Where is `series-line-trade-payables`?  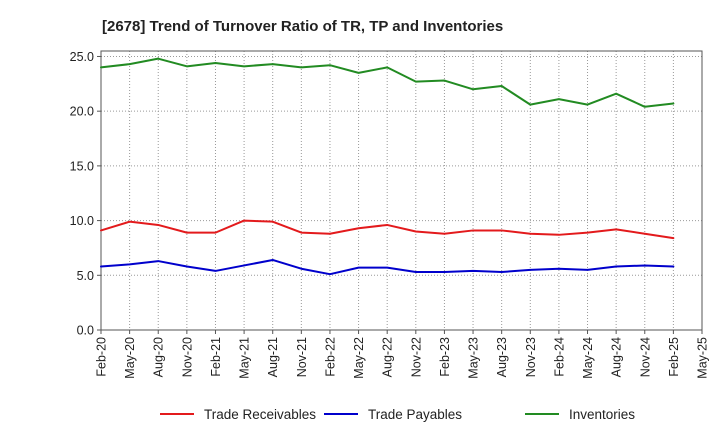
series-line-trade-payables is located at coordinates (387, 267).